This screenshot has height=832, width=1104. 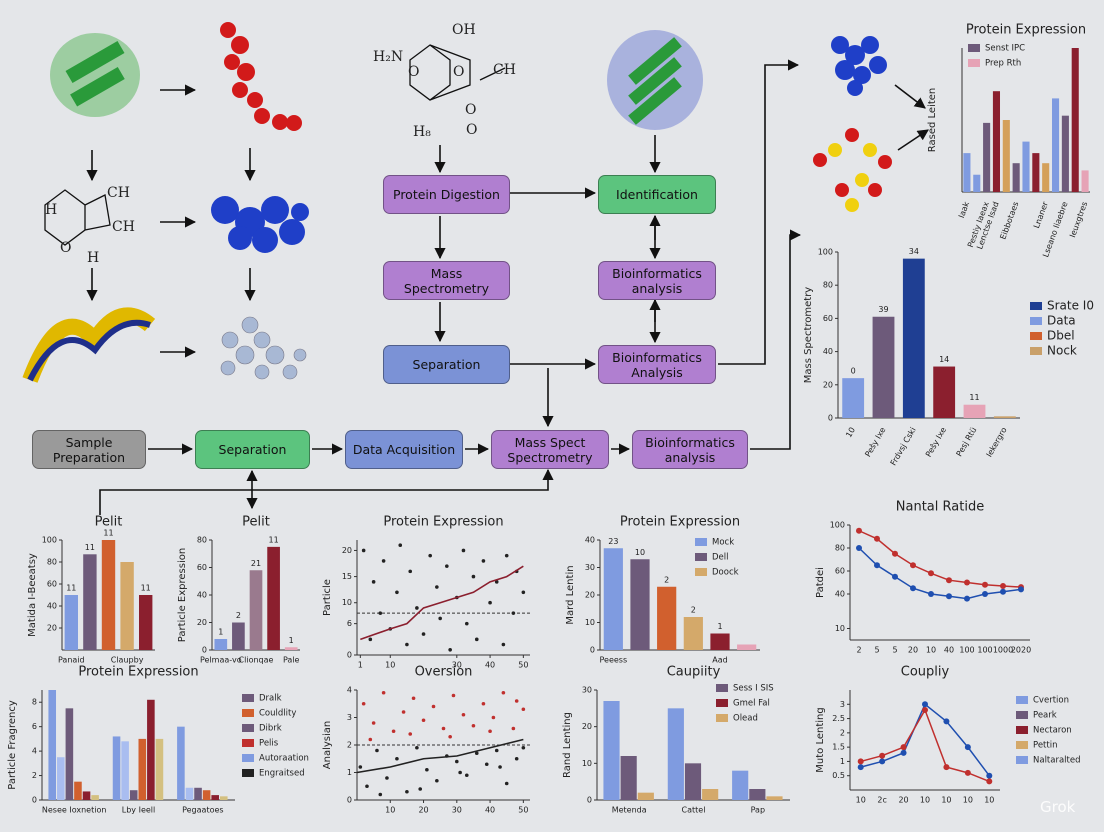 I want to click on value-label: 23, so click(x=613, y=541).